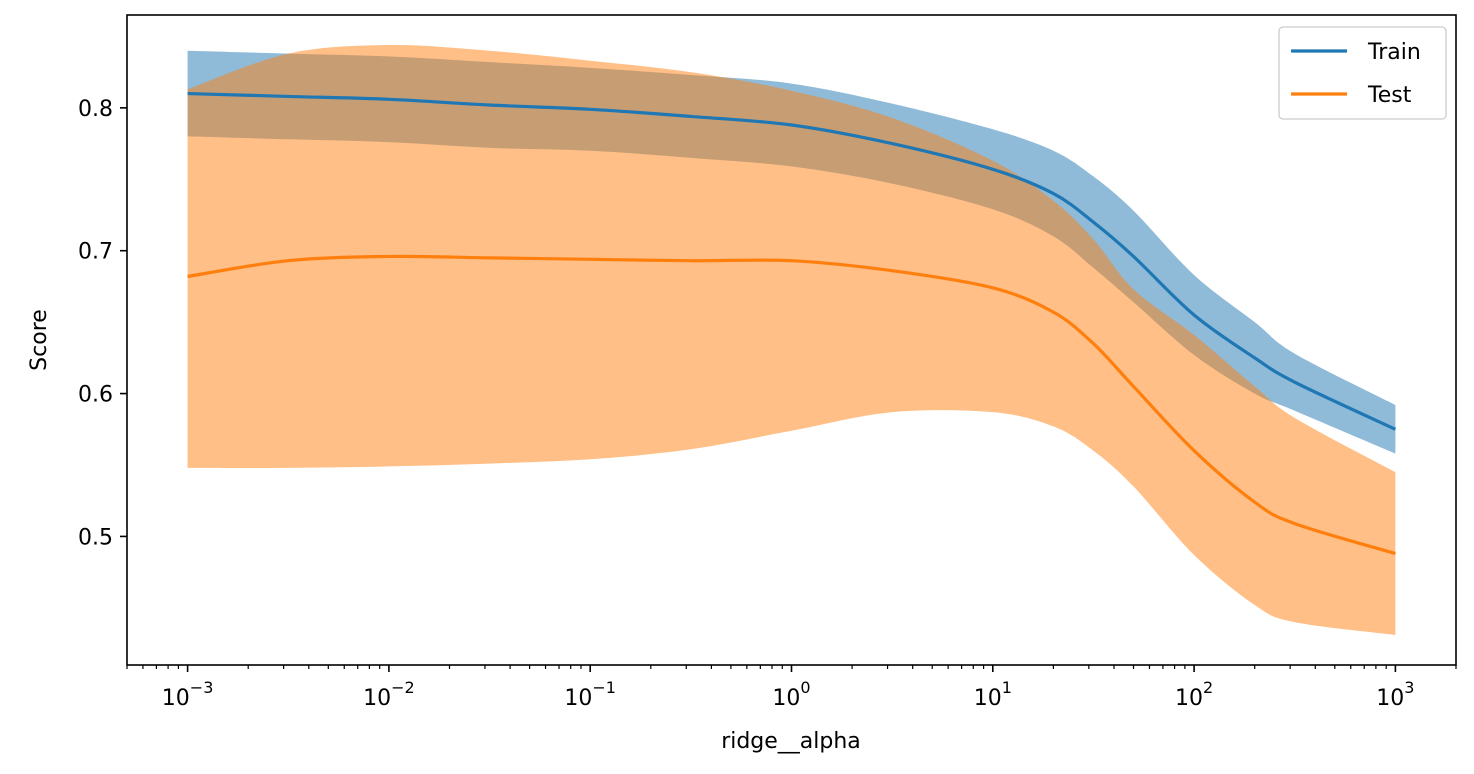 The width and height of the screenshot is (1474, 774). Describe the element at coordinates (1194, 694) in the screenshot. I see `x-tick-label: 10²` at that location.